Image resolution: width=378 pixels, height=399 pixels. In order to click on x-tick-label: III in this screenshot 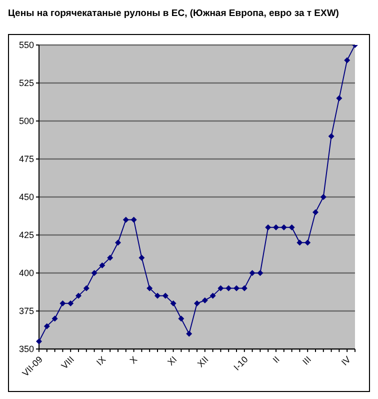, I will do `click(307, 360)`.